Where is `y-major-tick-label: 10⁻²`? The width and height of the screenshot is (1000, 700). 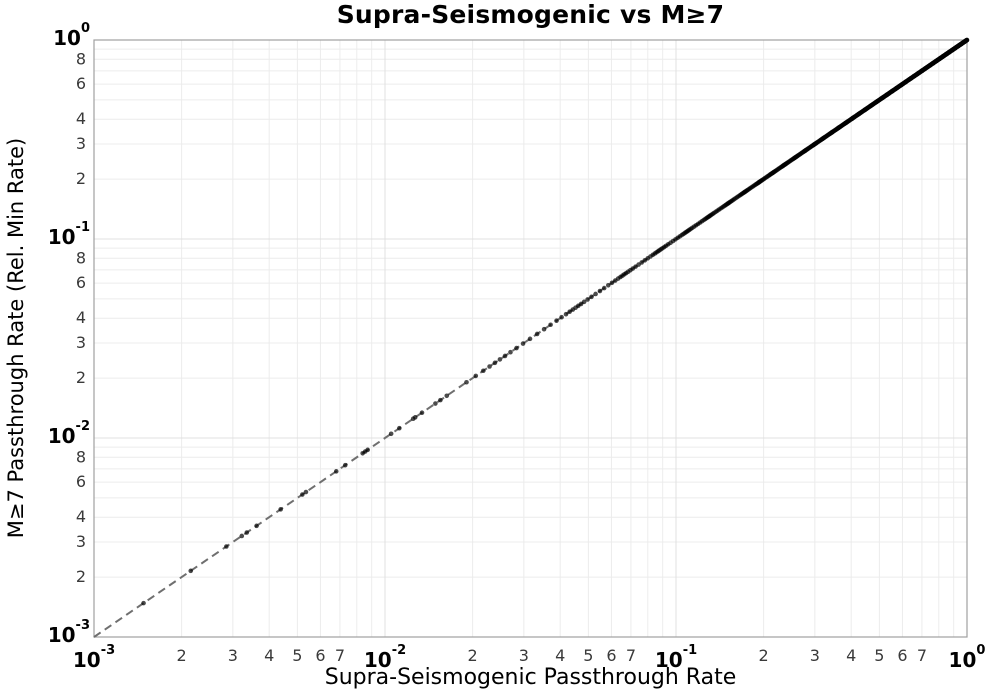
y-major-tick-label: 10⁻² is located at coordinates (69, 433).